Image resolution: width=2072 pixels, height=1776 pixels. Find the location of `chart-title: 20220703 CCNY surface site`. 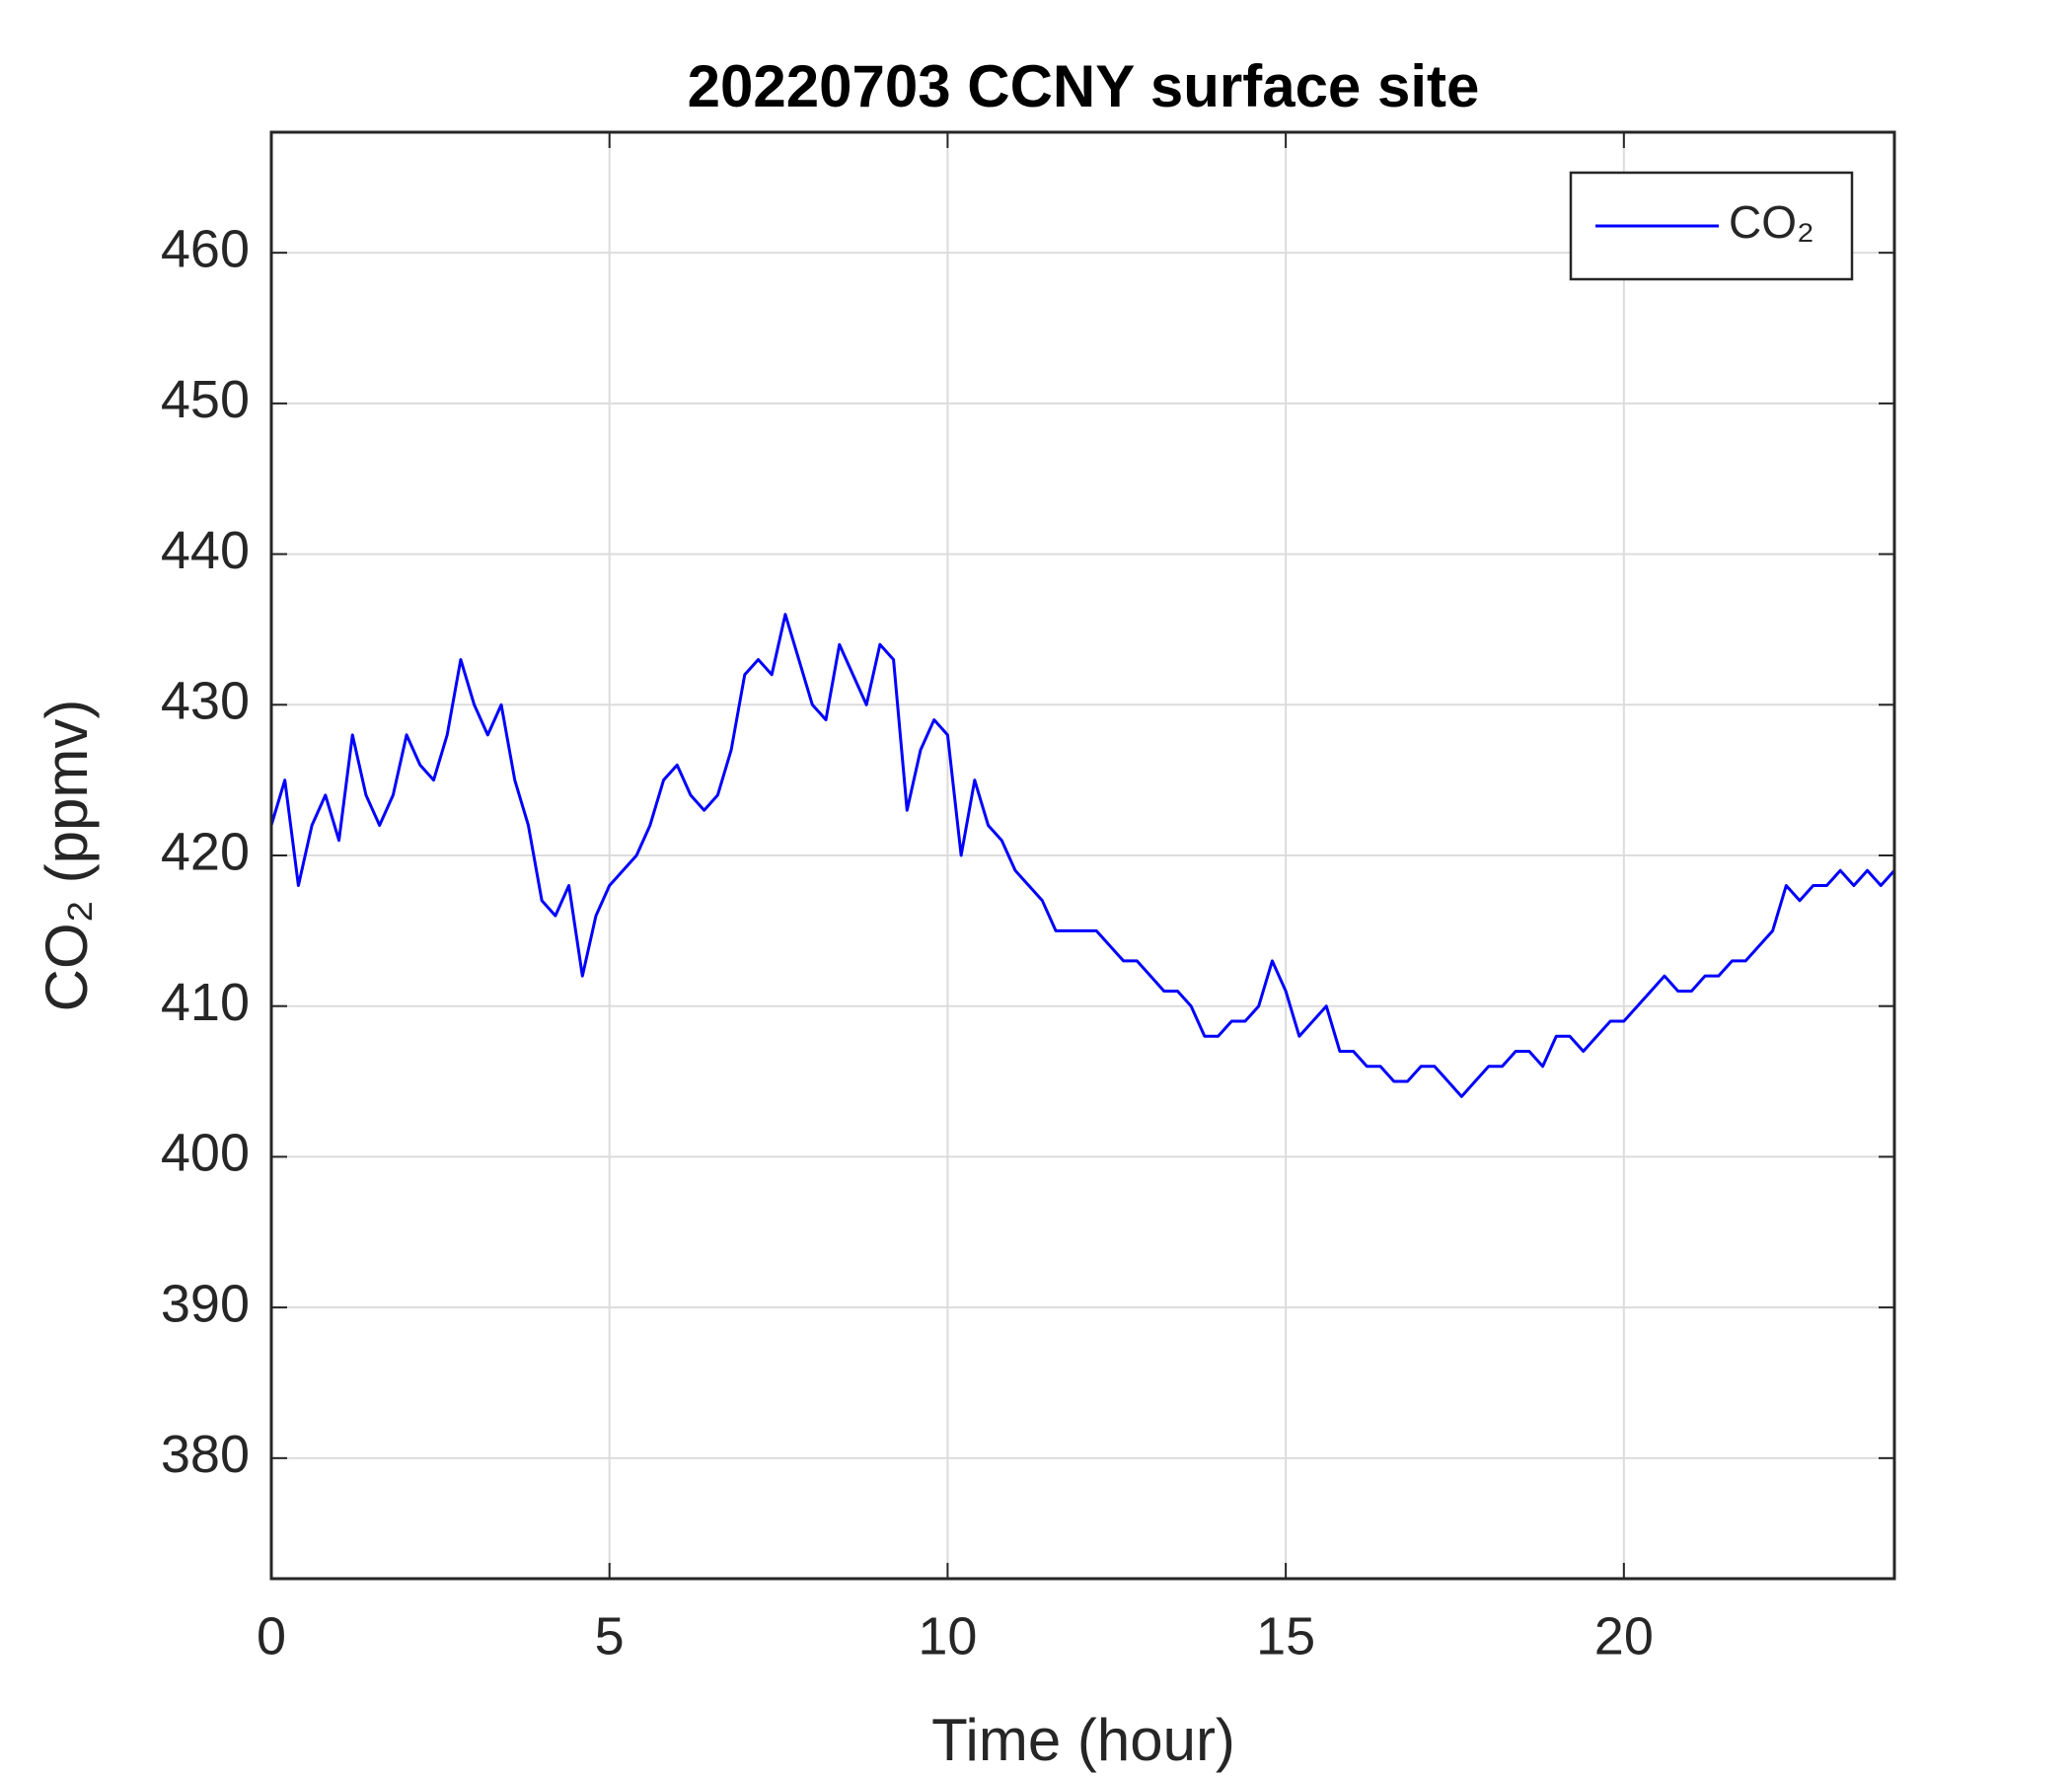

chart-title: 20220703 CCNY surface site is located at coordinates (1084, 86).